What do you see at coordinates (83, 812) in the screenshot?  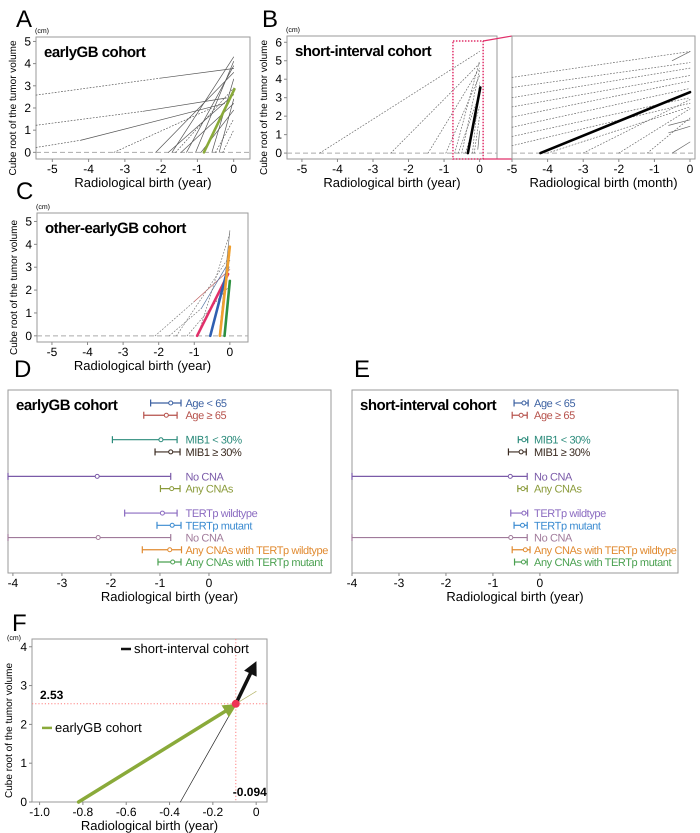 I see `x-tick-label: -0.8` at bounding box center [83, 812].